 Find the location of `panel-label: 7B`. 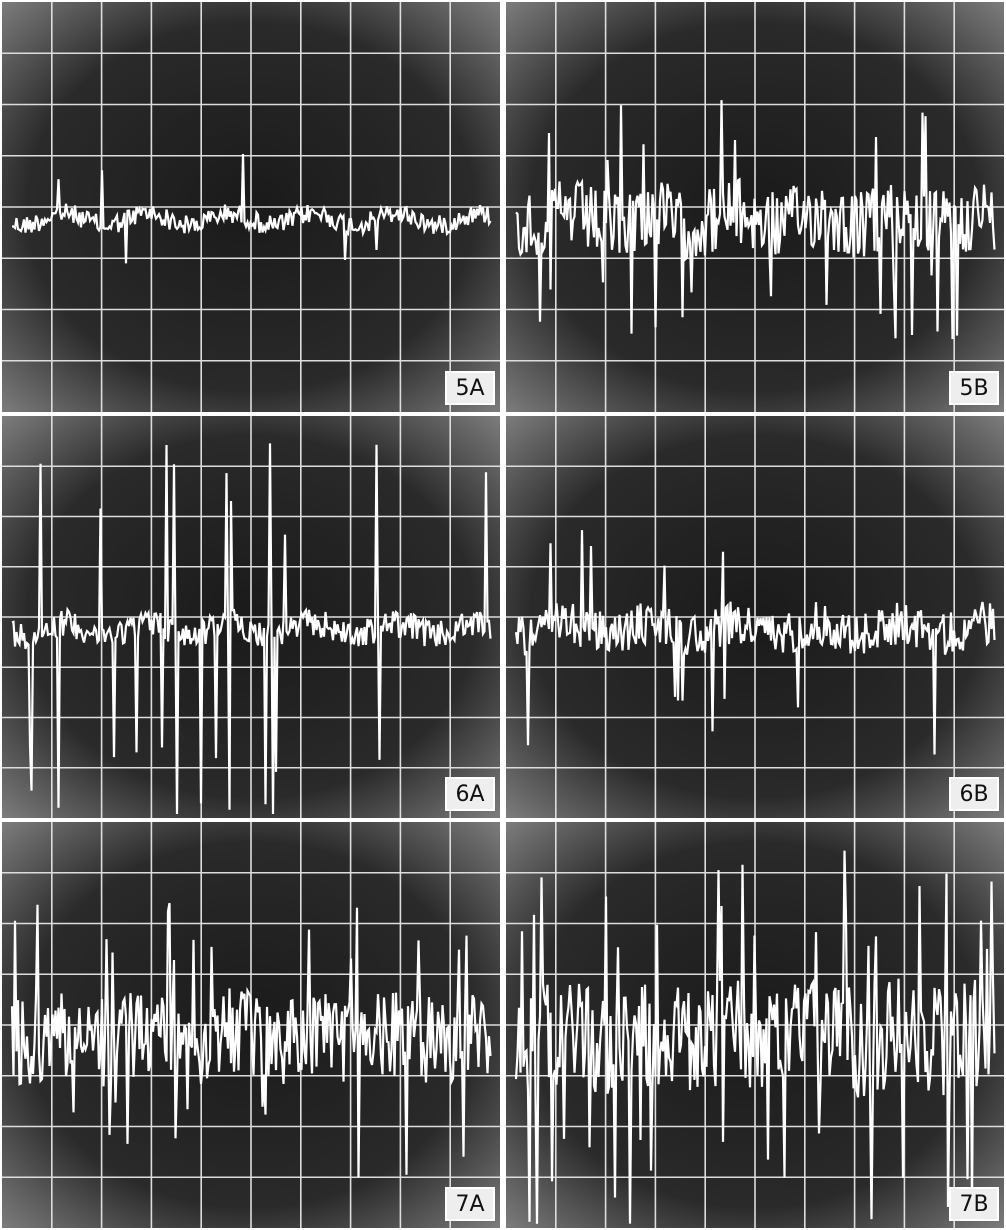

panel-label: 7B is located at coordinates (973, 1204).